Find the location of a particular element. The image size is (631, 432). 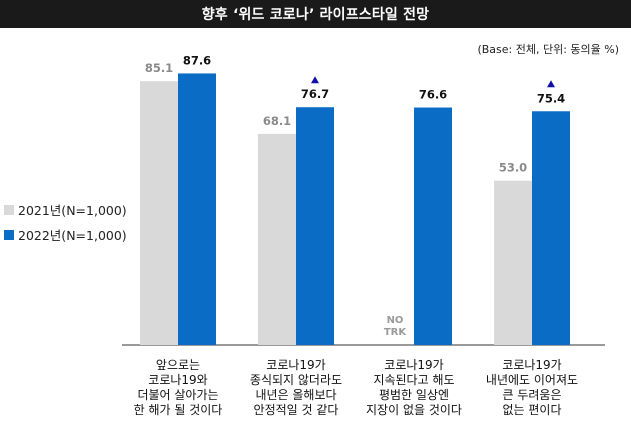

category-label-1: 코로나19가 종식되지 않더라도 내년은 올해보다 안정적일 것 같다 is located at coordinates (296, 387).